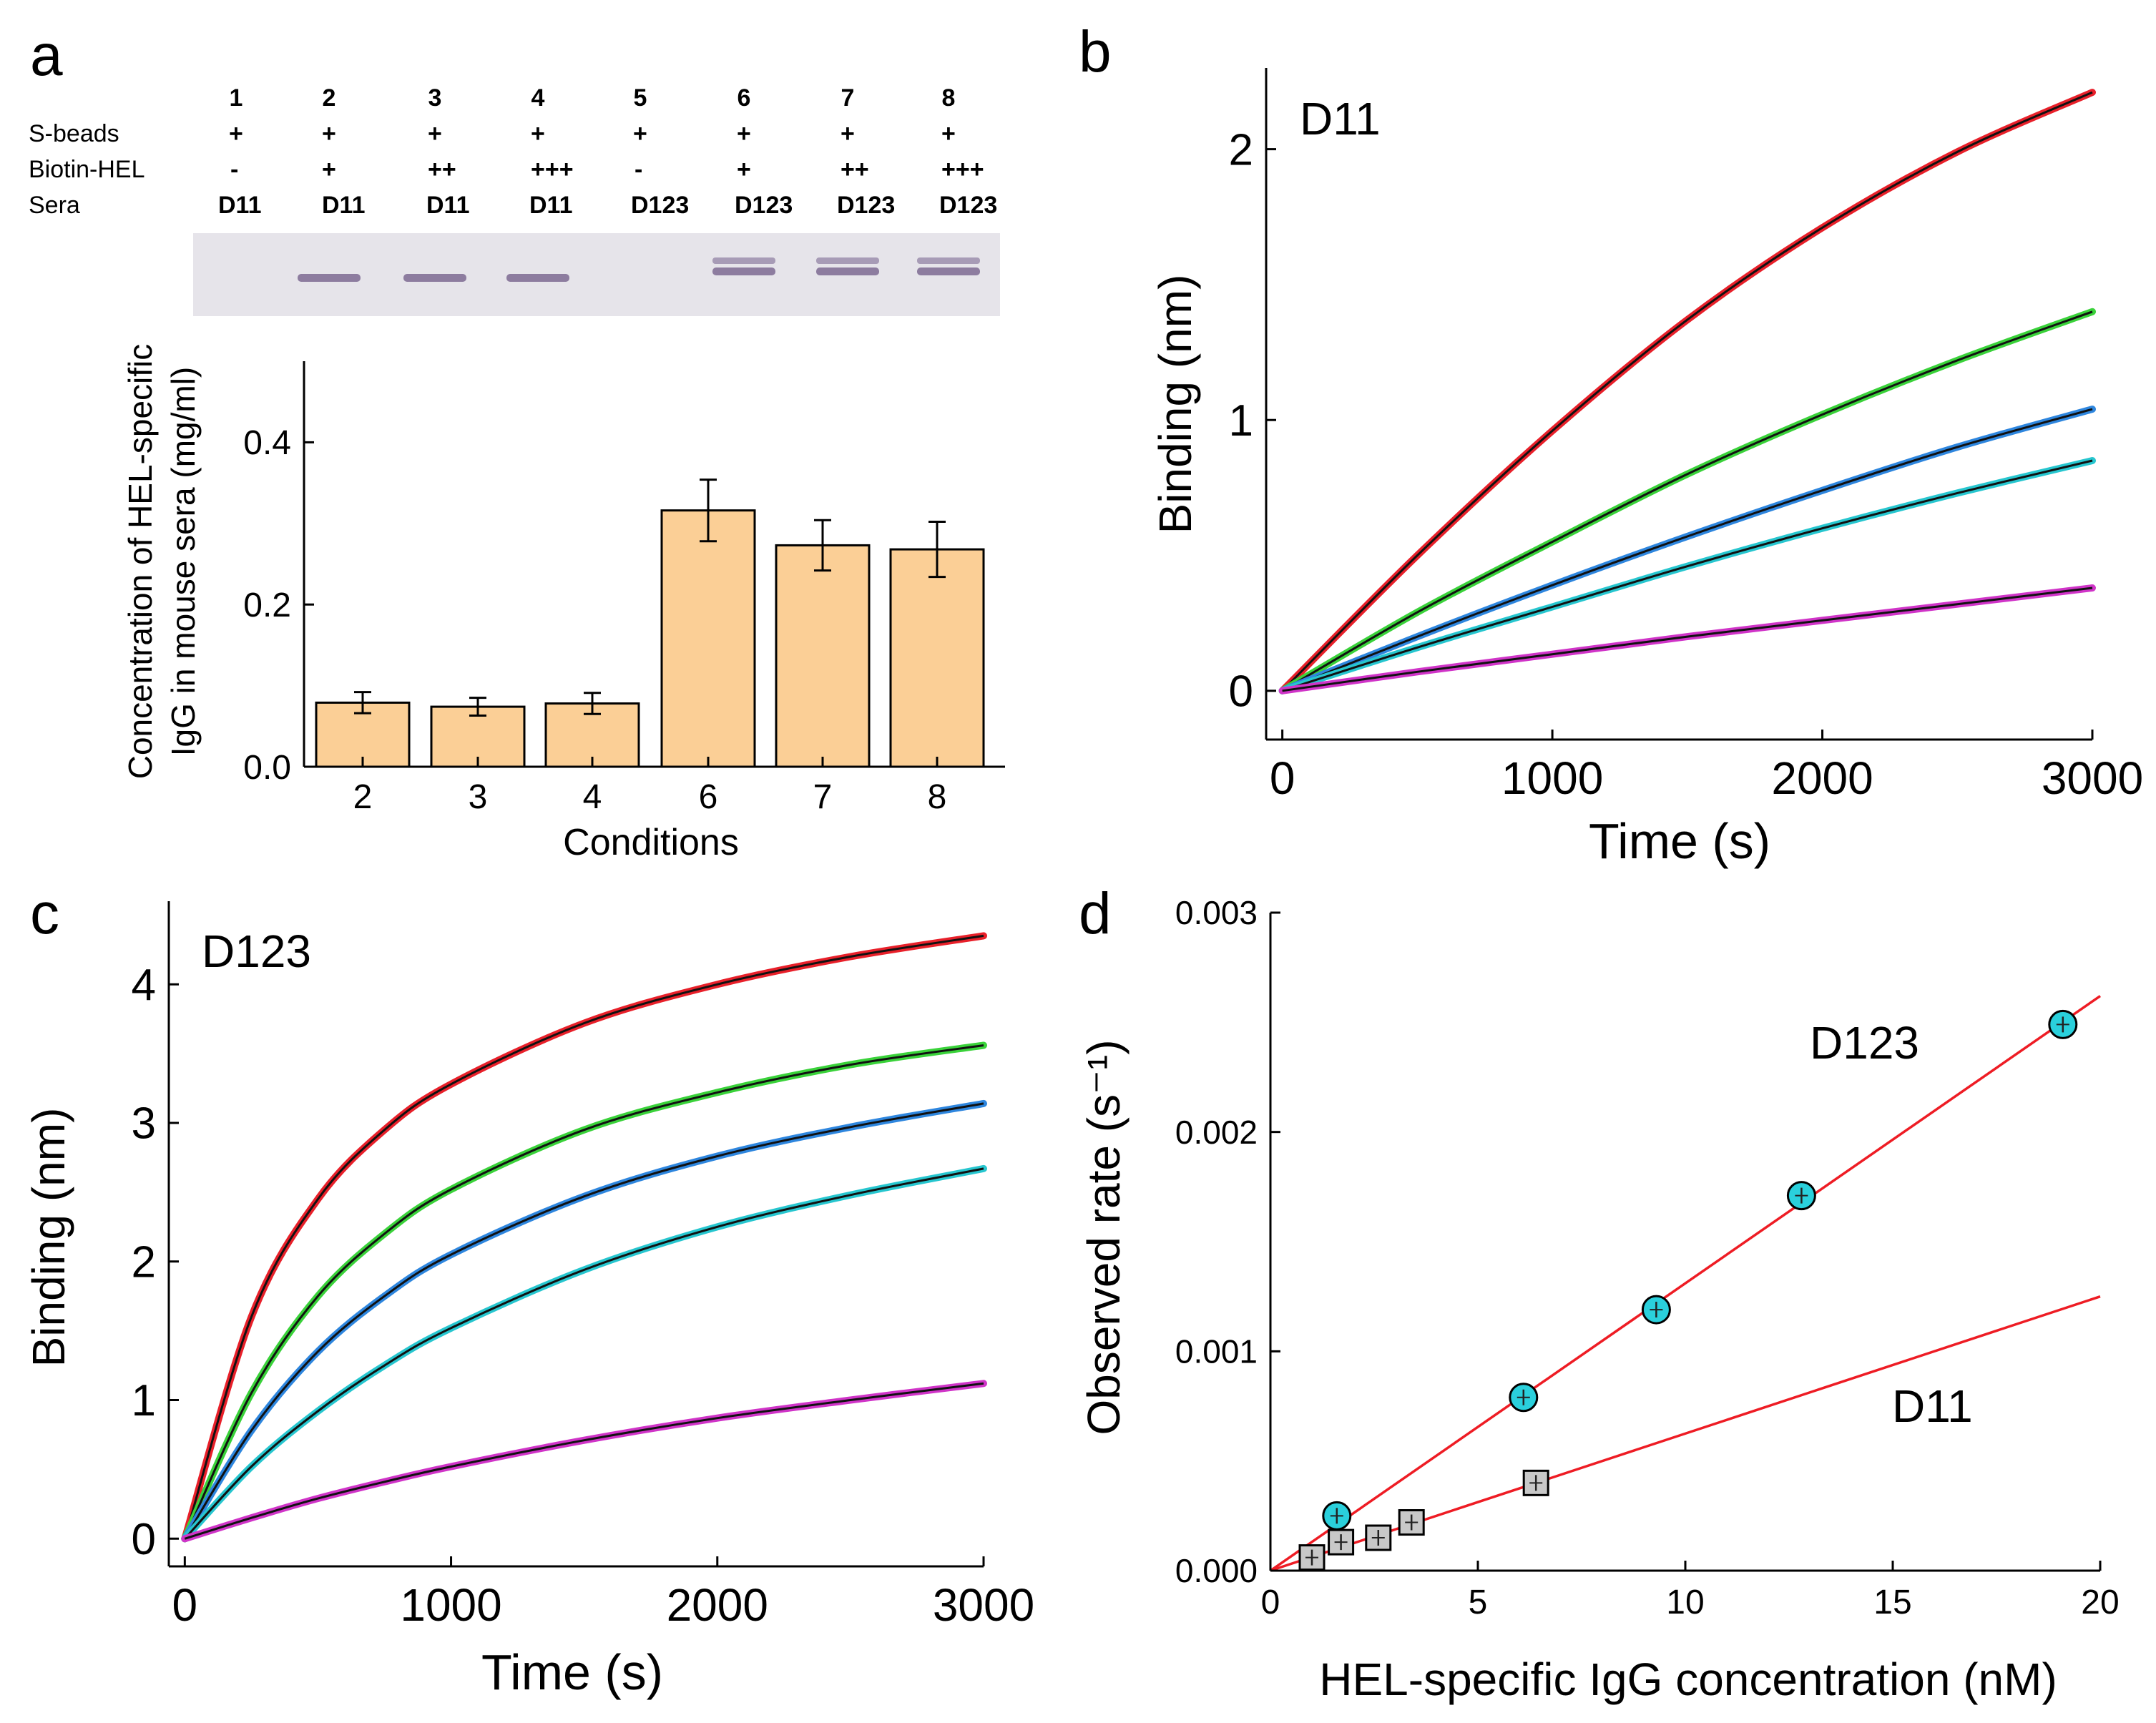 This screenshot has width=2156, height=1723. What do you see at coordinates (1217, 1571) in the screenshot?
I see `y-tick-label: 0.000` at bounding box center [1217, 1571].